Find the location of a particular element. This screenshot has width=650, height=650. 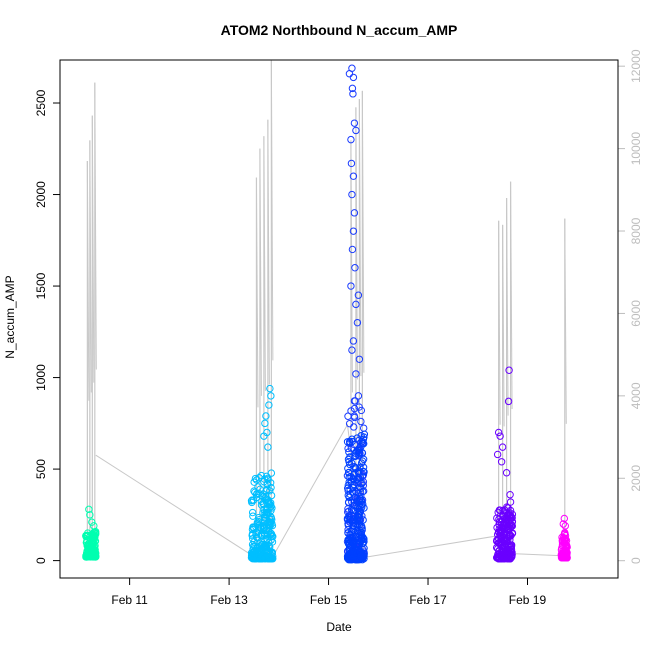

x-tick-label: Feb 19 is located at coordinates (528, 600).